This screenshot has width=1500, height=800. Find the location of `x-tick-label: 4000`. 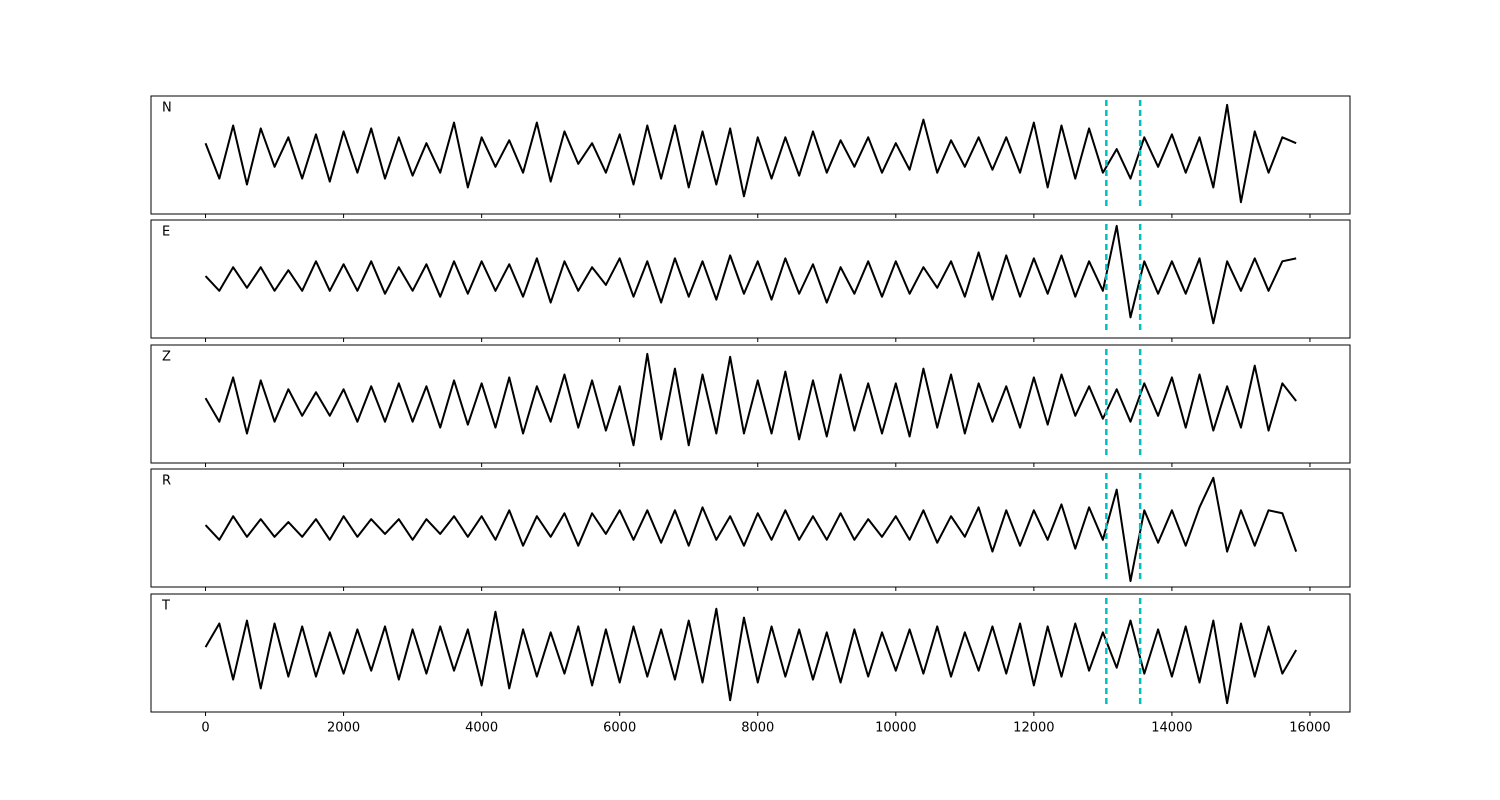

x-tick-label: 4000 is located at coordinates (481, 728).